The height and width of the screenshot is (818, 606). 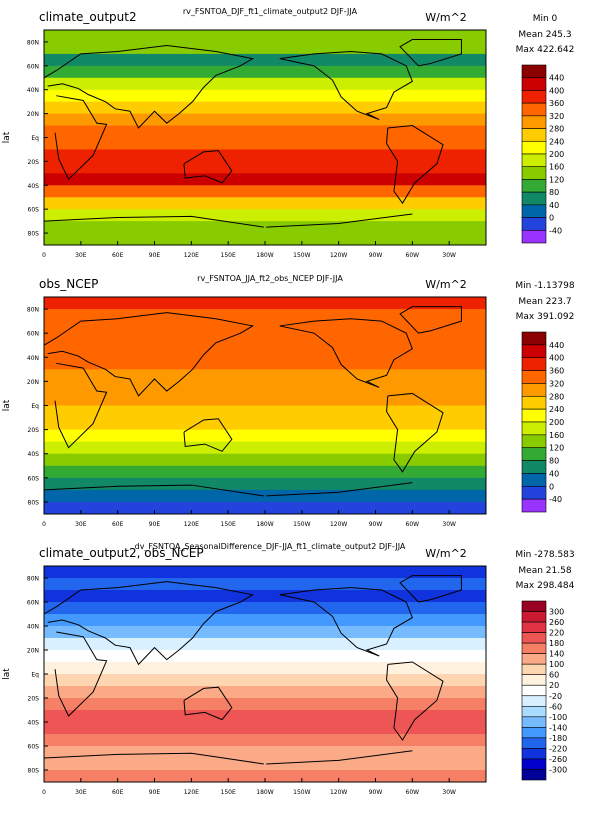 I want to click on x-tick-label: 90W, so click(x=376, y=792).